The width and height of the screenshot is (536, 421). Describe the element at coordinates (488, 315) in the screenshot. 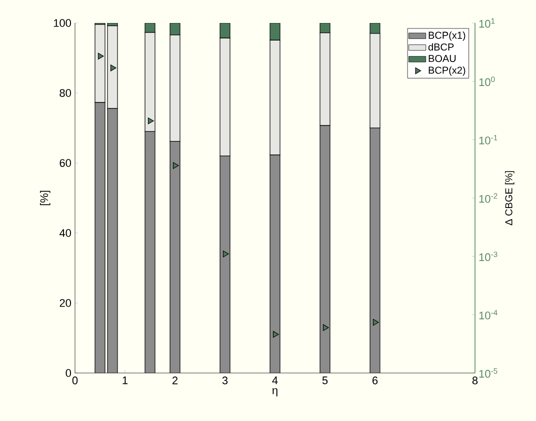

I see `y2-tick-label: 10$^{-4}$` at that location.